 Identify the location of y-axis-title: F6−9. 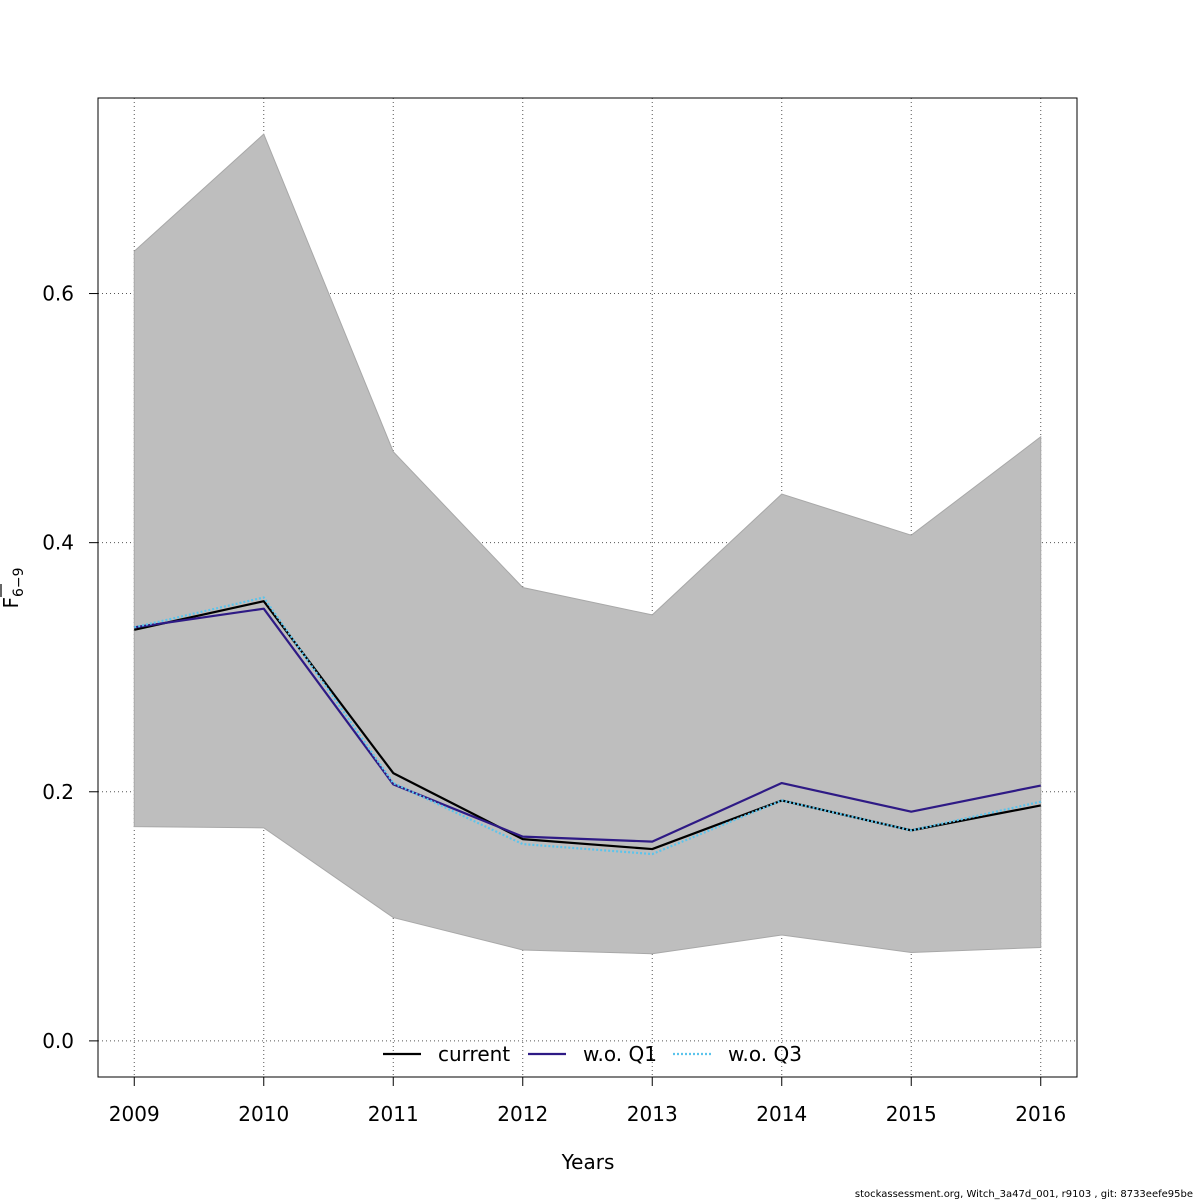
(13, 587).